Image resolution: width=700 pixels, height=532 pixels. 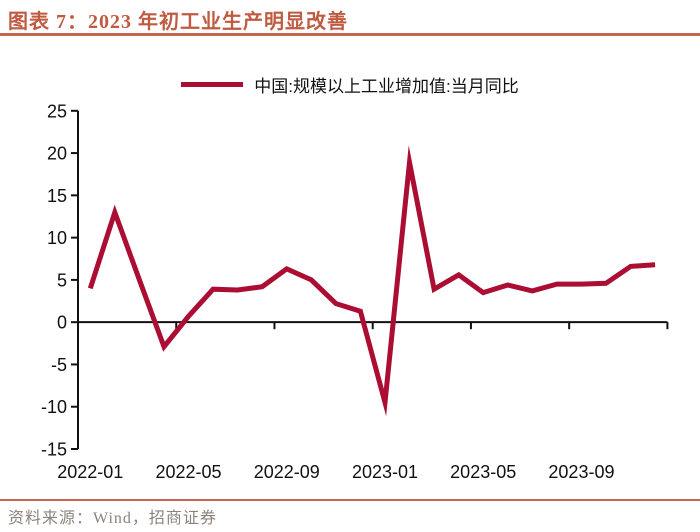 I want to click on axis-tick-label: 2022-05, so click(x=188, y=472).